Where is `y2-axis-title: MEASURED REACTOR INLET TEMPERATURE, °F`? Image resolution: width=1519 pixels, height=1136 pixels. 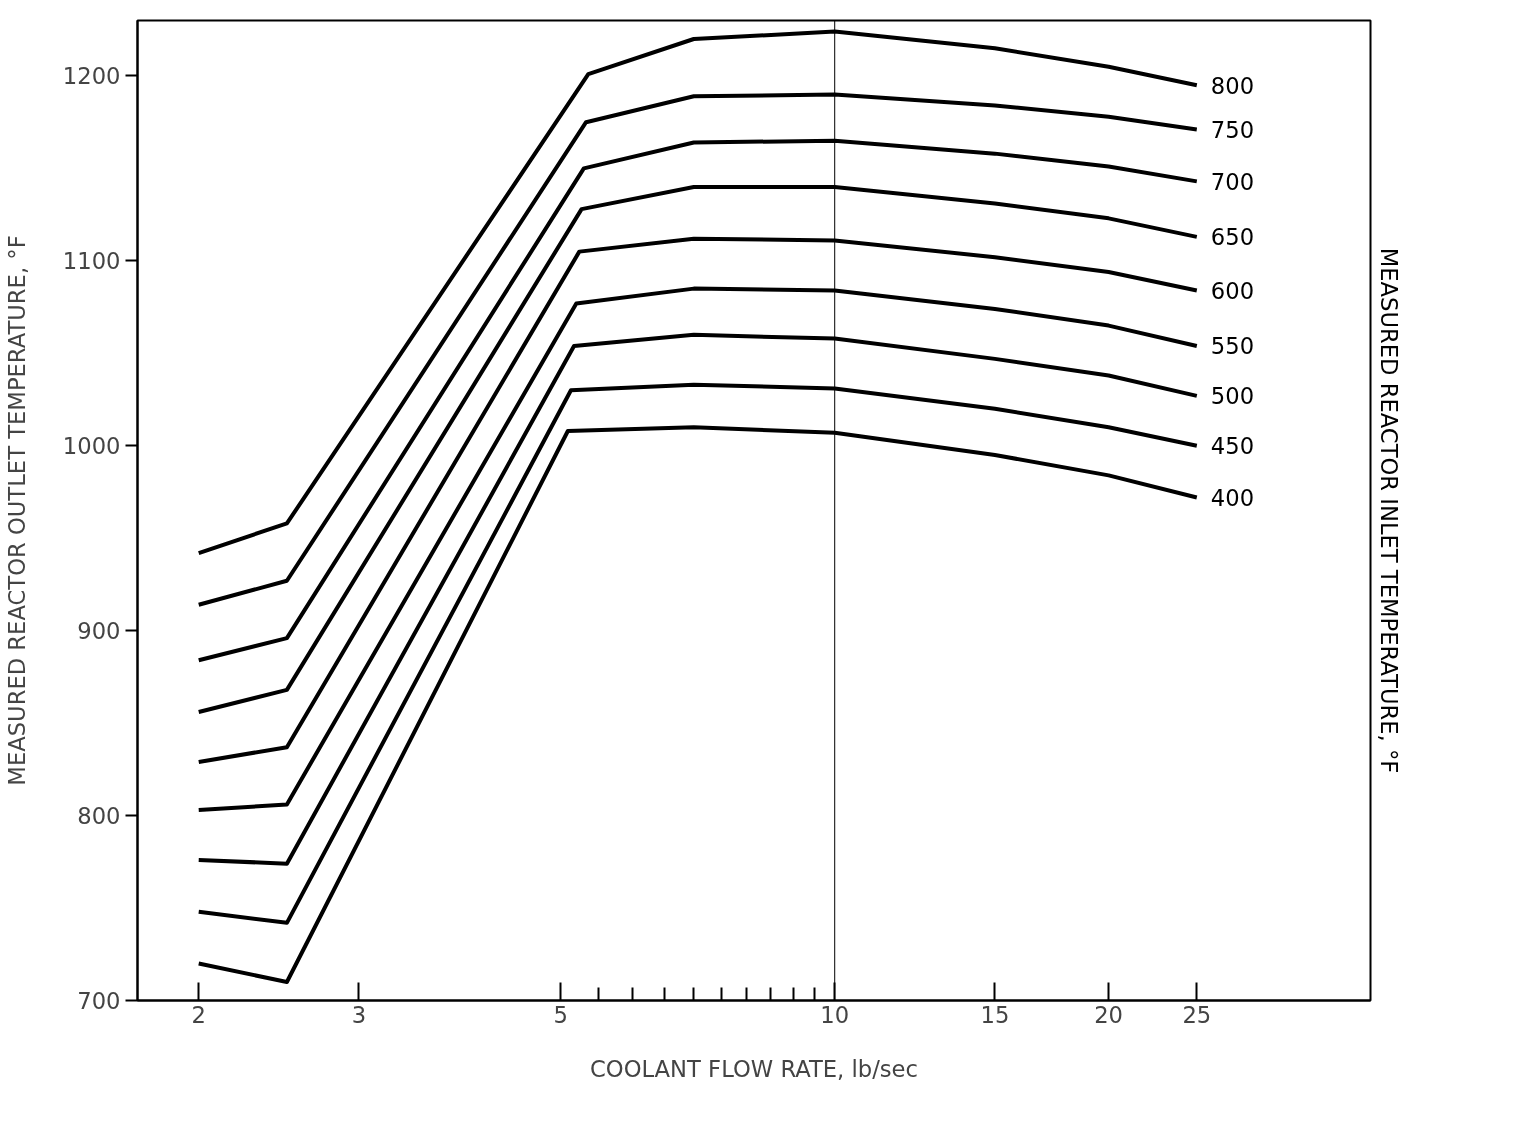 y2-axis-title: MEASURED REACTOR INLET TEMPERATURE, °F is located at coordinates (1388, 510).